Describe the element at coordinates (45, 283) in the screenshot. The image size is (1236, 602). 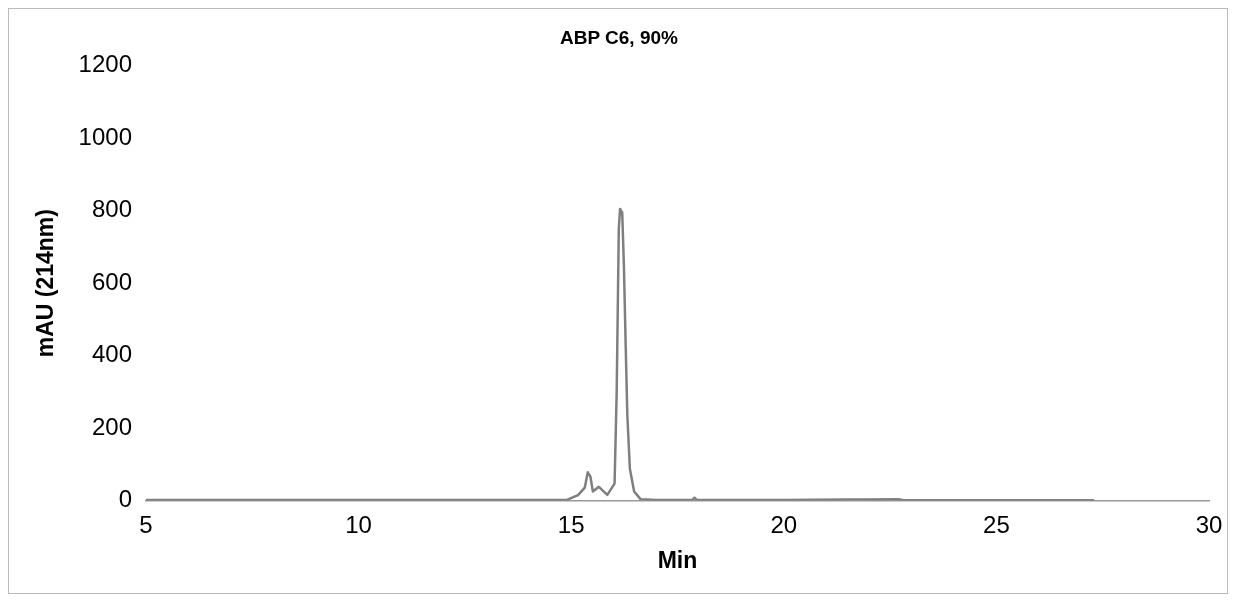
I see `y-axis-title: mAU (214nm)` at that location.